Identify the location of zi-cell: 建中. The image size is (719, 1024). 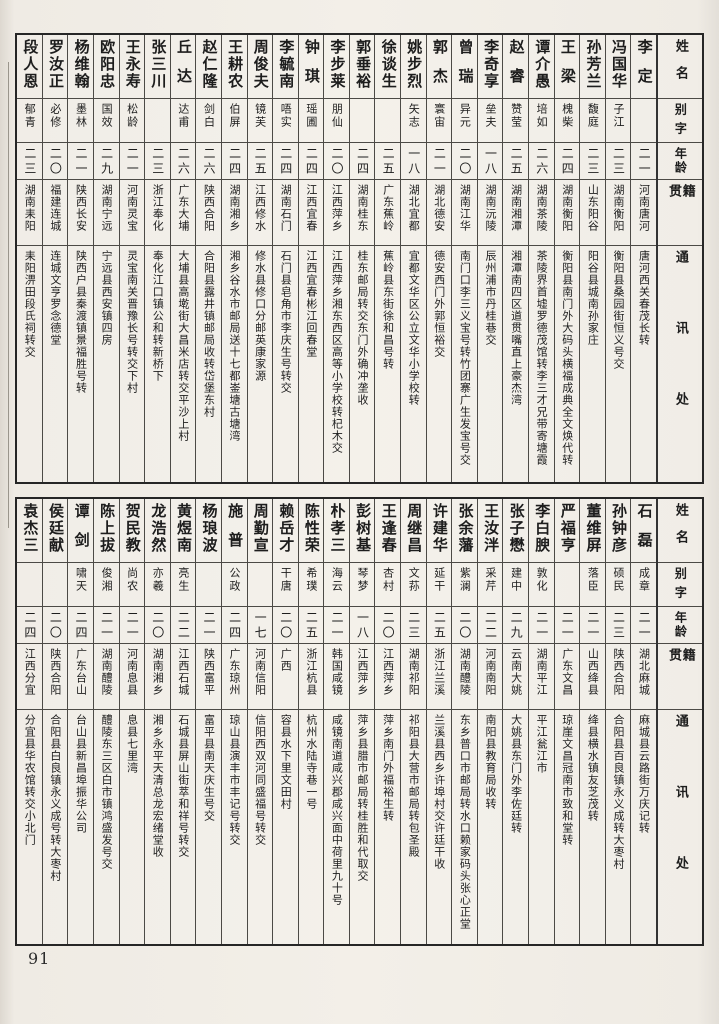
(516, 585).